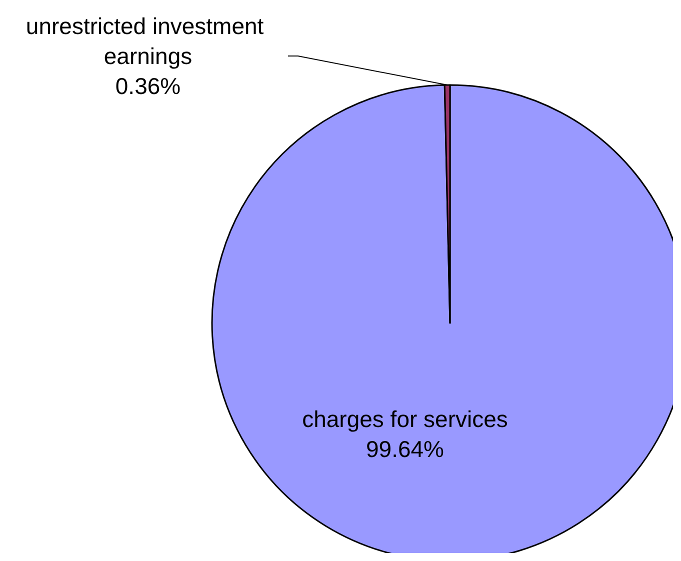 The height and width of the screenshot is (561, 681). Describe the element at coordinates (405, 419) in the screenshot. I see `slice-label: charges for services` at that location.